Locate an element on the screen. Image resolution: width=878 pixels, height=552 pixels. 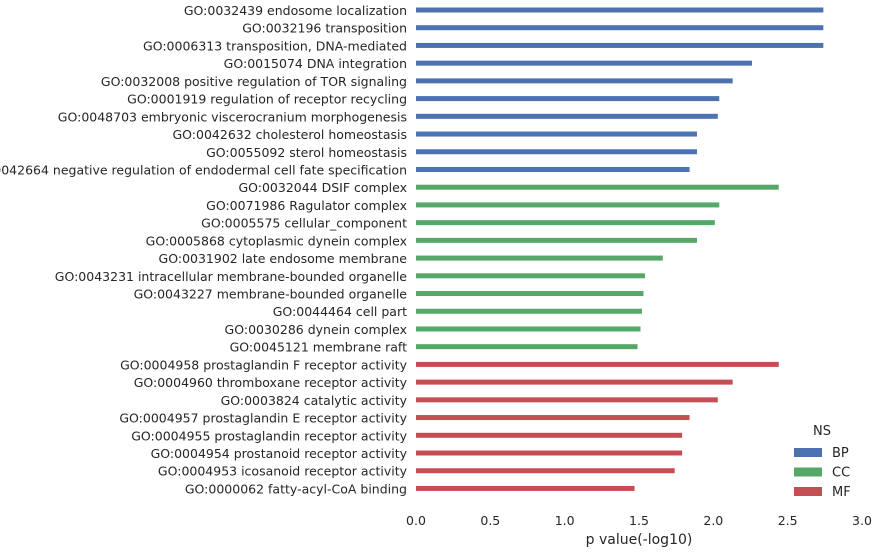
category-label: GO:0055092 sterol homeostasis is located at coordinates (306, 152).